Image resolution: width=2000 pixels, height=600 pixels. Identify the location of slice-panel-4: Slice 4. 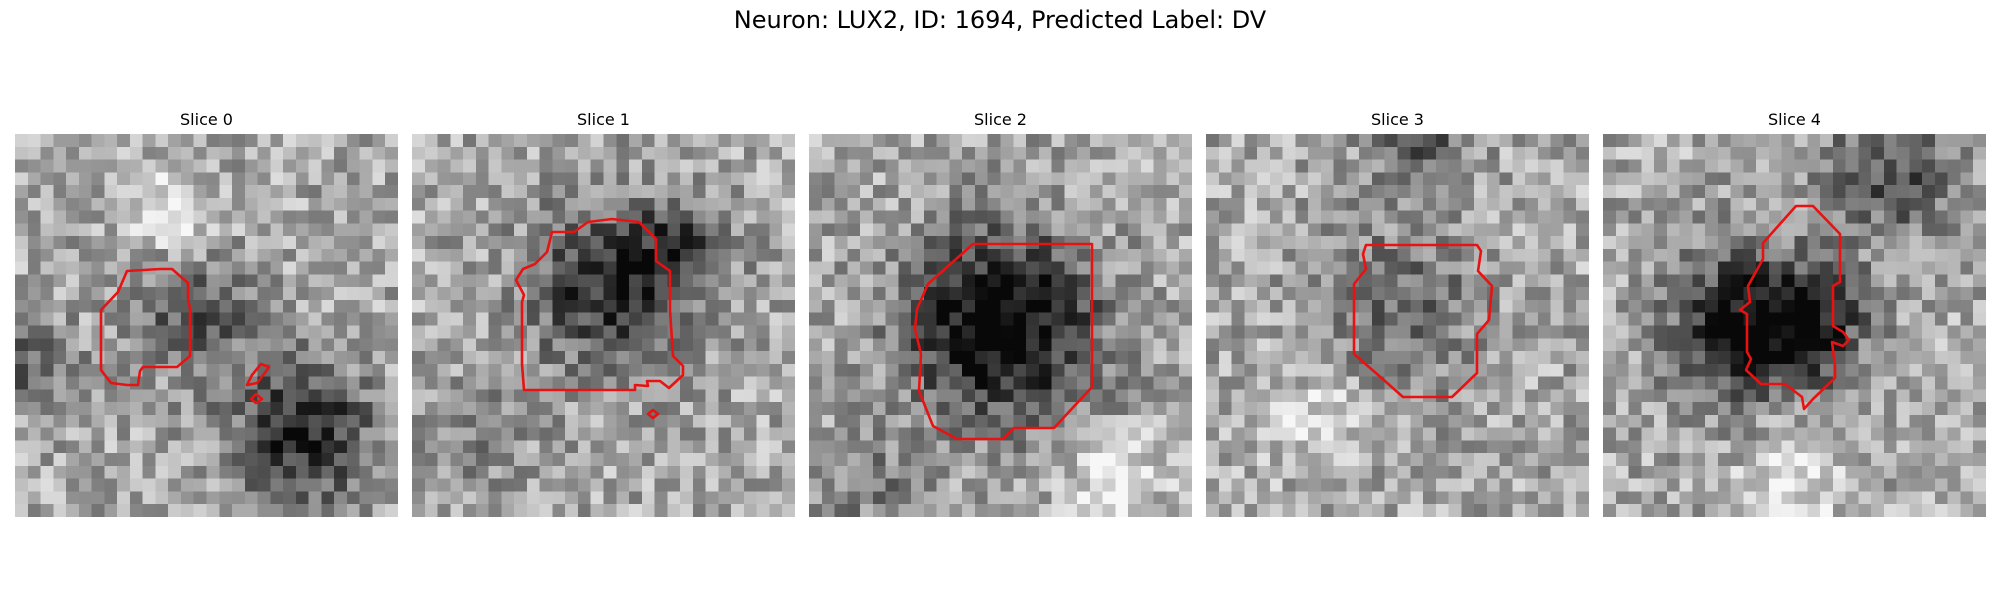
(1794, 312).